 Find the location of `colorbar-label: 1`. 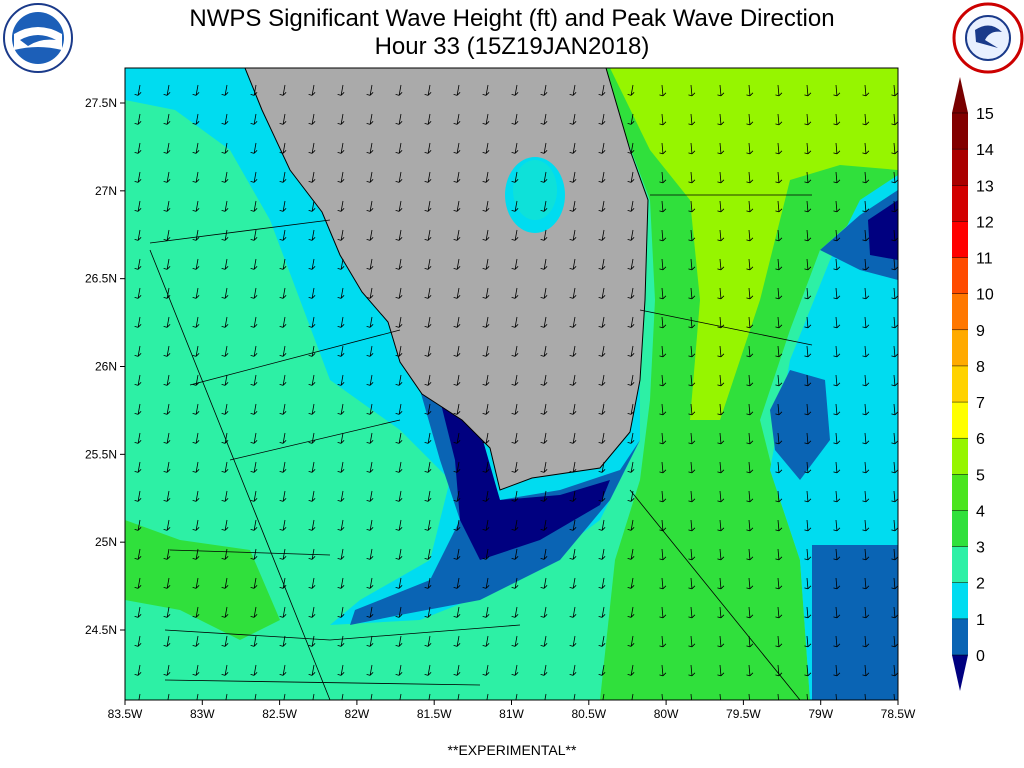

colorbar-label: 1 is located at coordinates (980, 620).